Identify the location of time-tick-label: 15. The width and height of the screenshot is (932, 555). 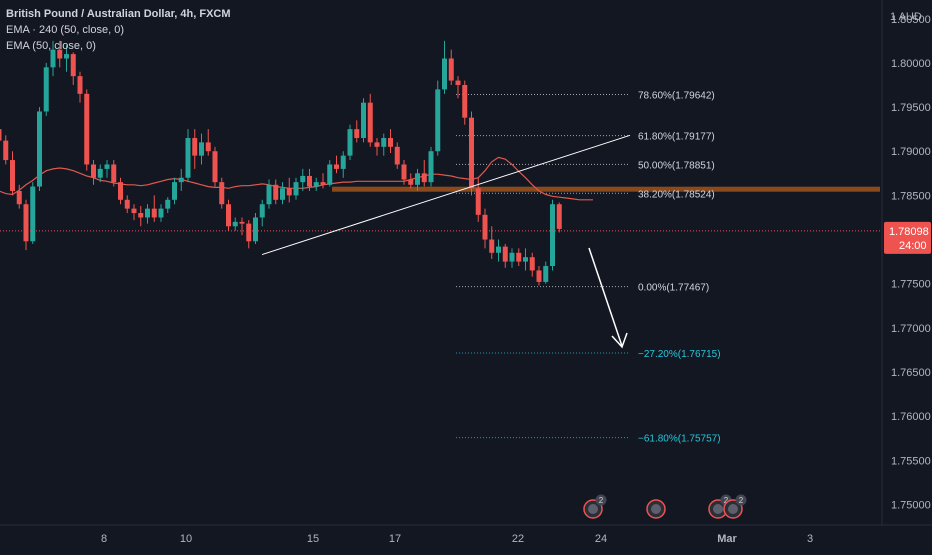
(313, 539).